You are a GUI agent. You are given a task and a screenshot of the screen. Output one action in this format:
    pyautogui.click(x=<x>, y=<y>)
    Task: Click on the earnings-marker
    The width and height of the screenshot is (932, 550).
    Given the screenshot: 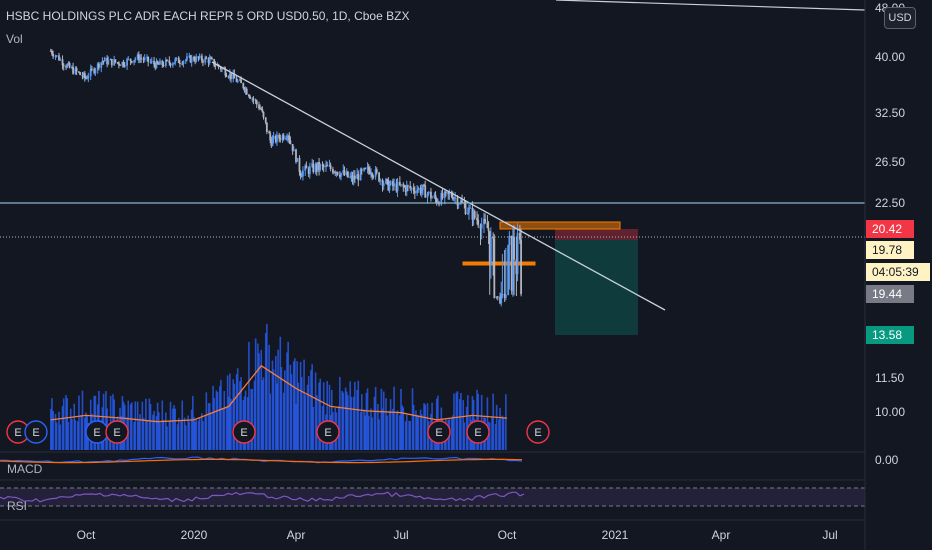 What is the action you would take?
    pyautogui.click(x=328, y=432)
    